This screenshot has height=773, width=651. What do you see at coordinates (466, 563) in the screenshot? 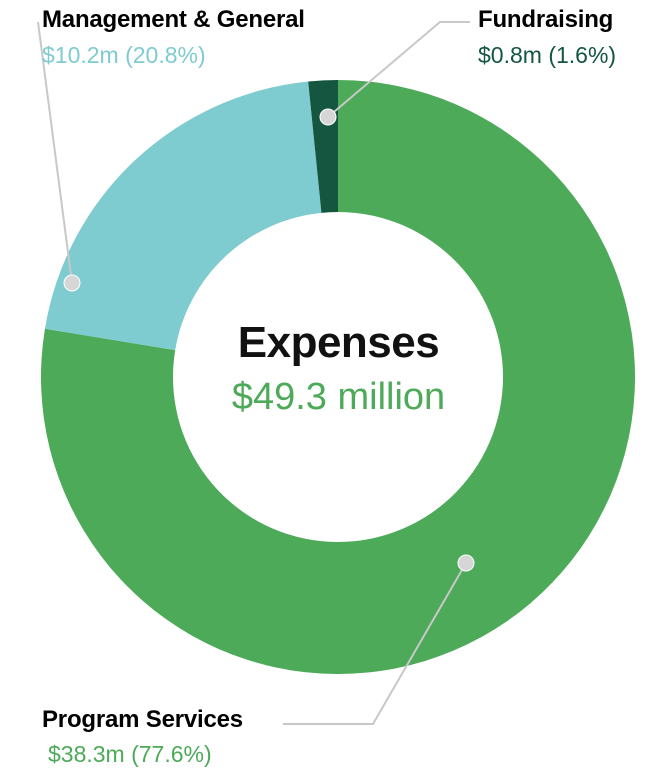
I see `leader-program-services-dot` at bounding box center [466, 563].